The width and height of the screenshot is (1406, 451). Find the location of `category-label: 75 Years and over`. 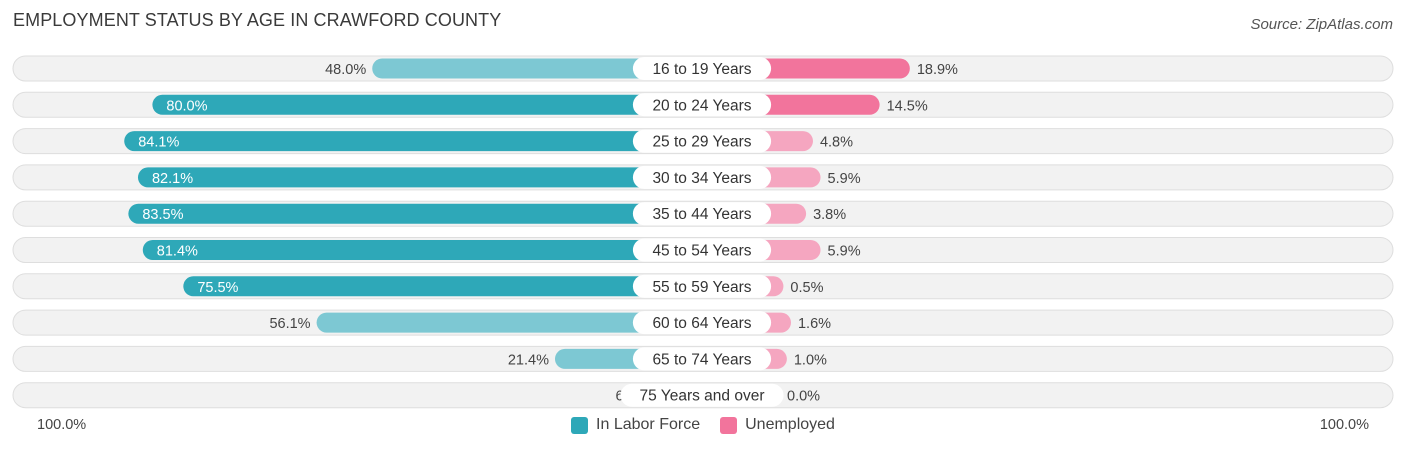

category-label: 75 Years and over is located at coordinates (702, 396).